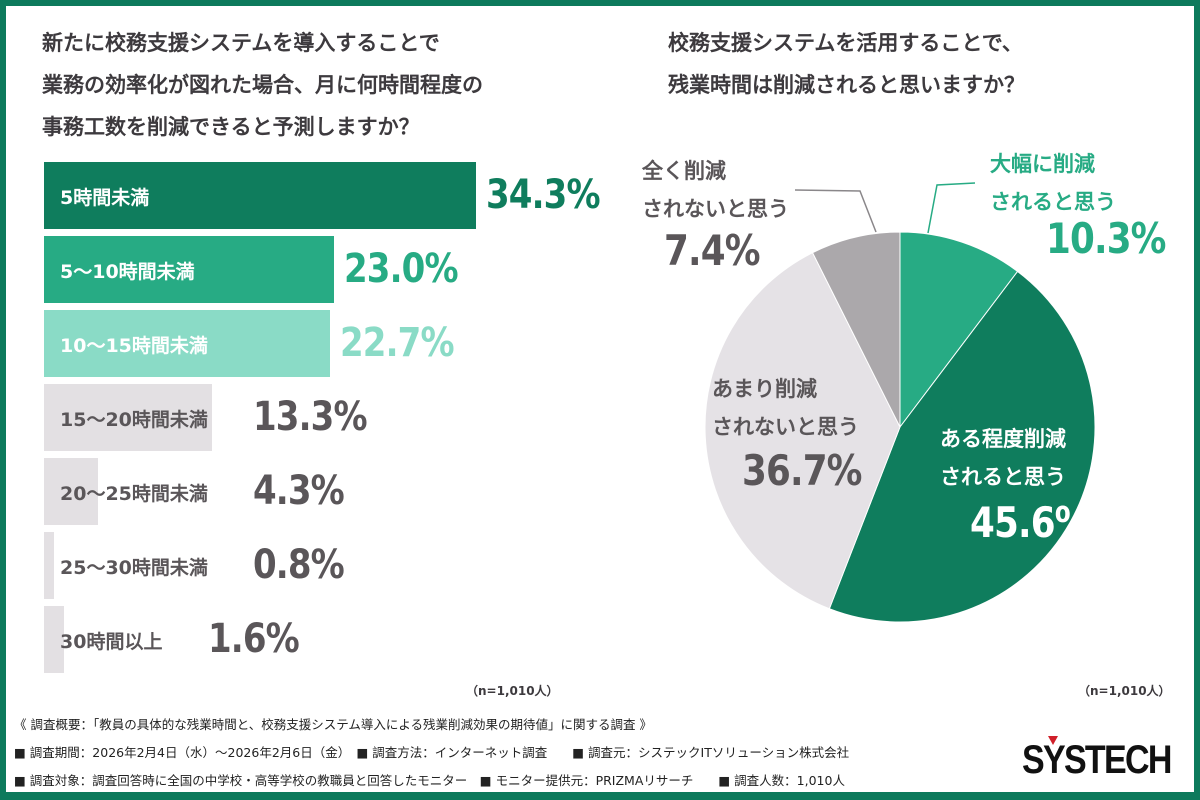 The width and height of the screenshot is (1200, 800). What do you see at coordinates (401, 269) in the screenshot?
I see `bar-value-1: 23.0%` at bounding box center [401, 269].